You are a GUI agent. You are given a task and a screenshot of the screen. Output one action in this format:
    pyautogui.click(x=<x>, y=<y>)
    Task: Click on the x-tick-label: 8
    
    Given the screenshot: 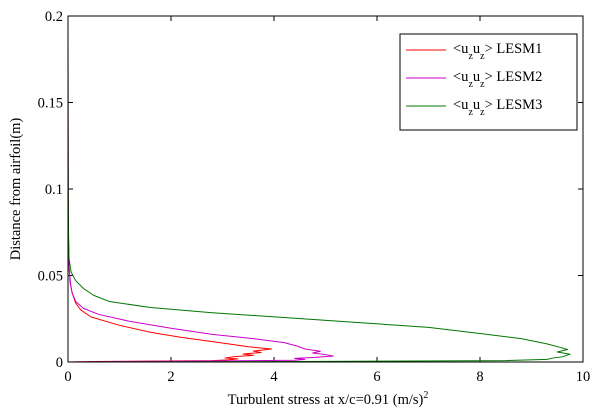 What is the action you would take?
    pyautogui.click(x=479, y=377)
    